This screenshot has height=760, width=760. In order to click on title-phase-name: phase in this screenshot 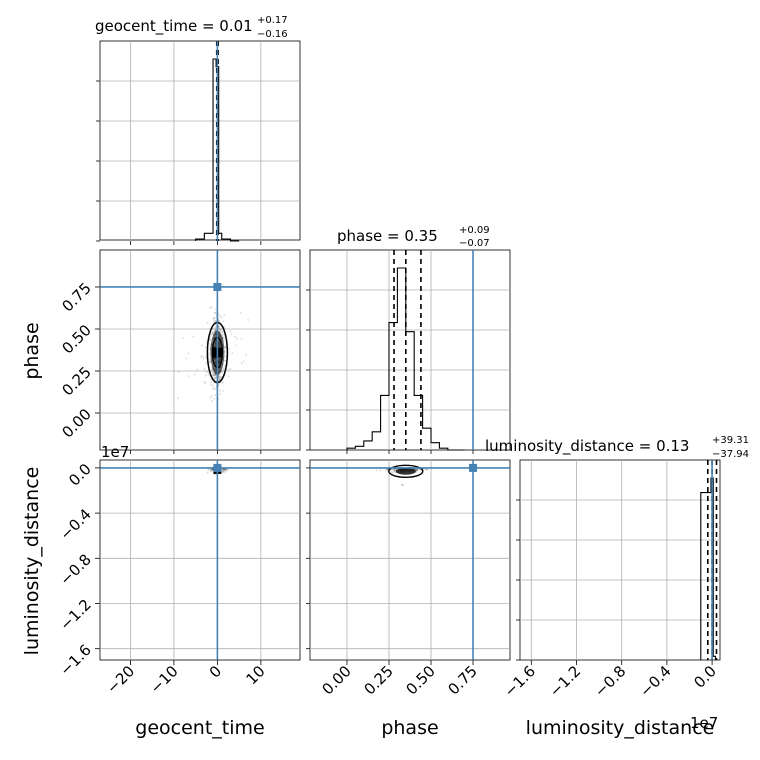, I will do `click(359, 236)`.